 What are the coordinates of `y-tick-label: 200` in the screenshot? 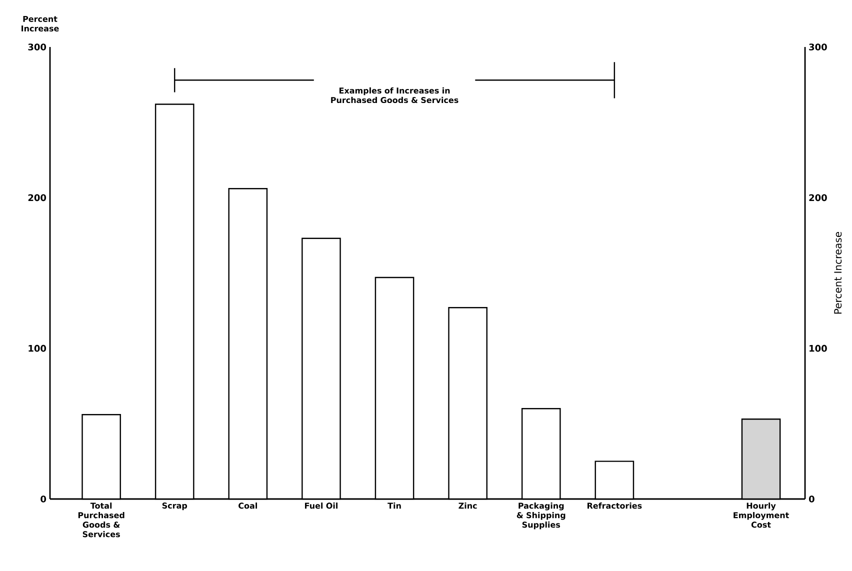 It's located at (37, 198).